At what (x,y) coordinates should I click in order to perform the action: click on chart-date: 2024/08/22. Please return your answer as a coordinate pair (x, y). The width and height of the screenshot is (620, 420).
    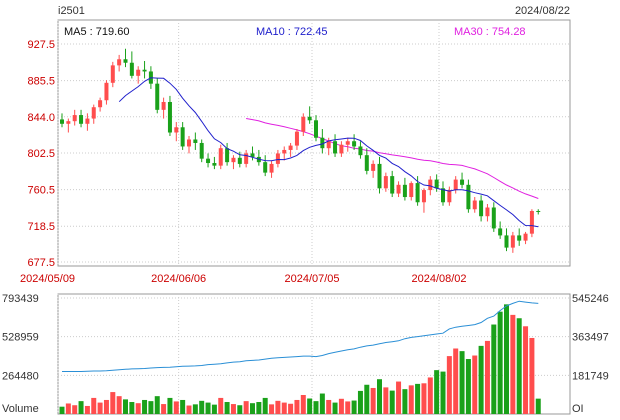
    Looking at the image, I should click on (542, 11).